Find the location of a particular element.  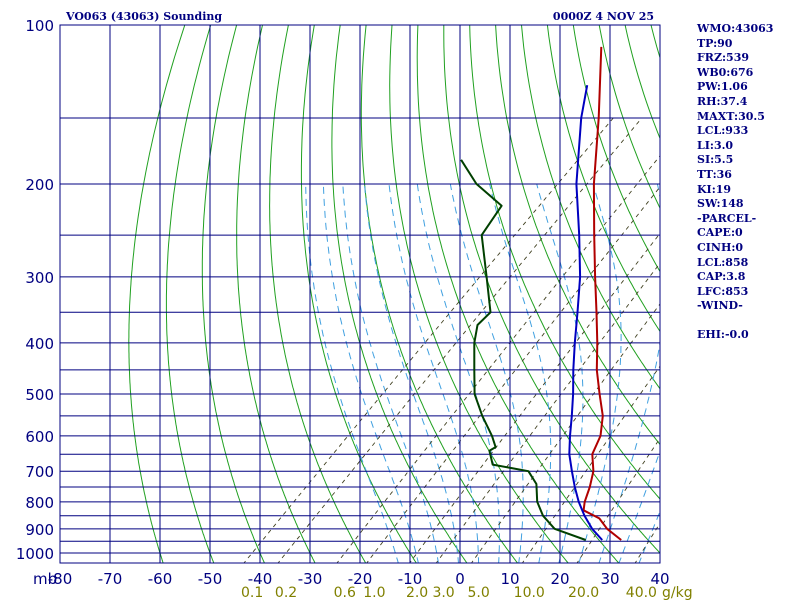

sounding-index: CAP:3.8 is located at coordinates (721, 277).